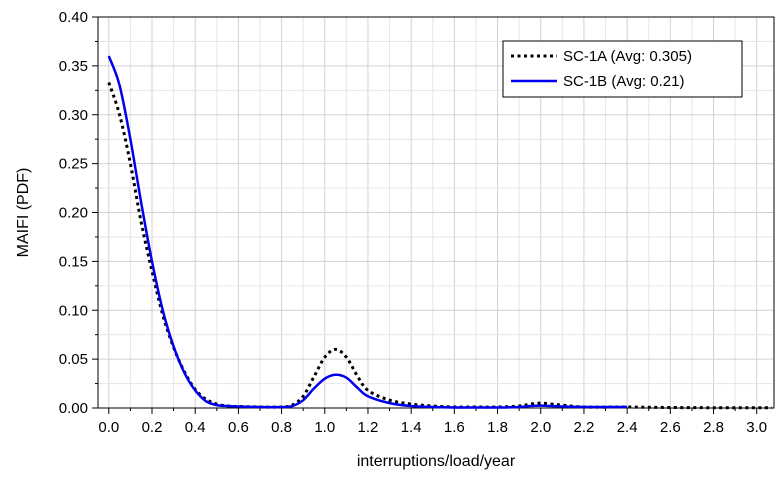  What do you see at coordinates (627, 56) in the screenshot?
I see `legend-label-sc-1a: SC-1A (Avg: 0.305)` at bounding box center [627, 56].